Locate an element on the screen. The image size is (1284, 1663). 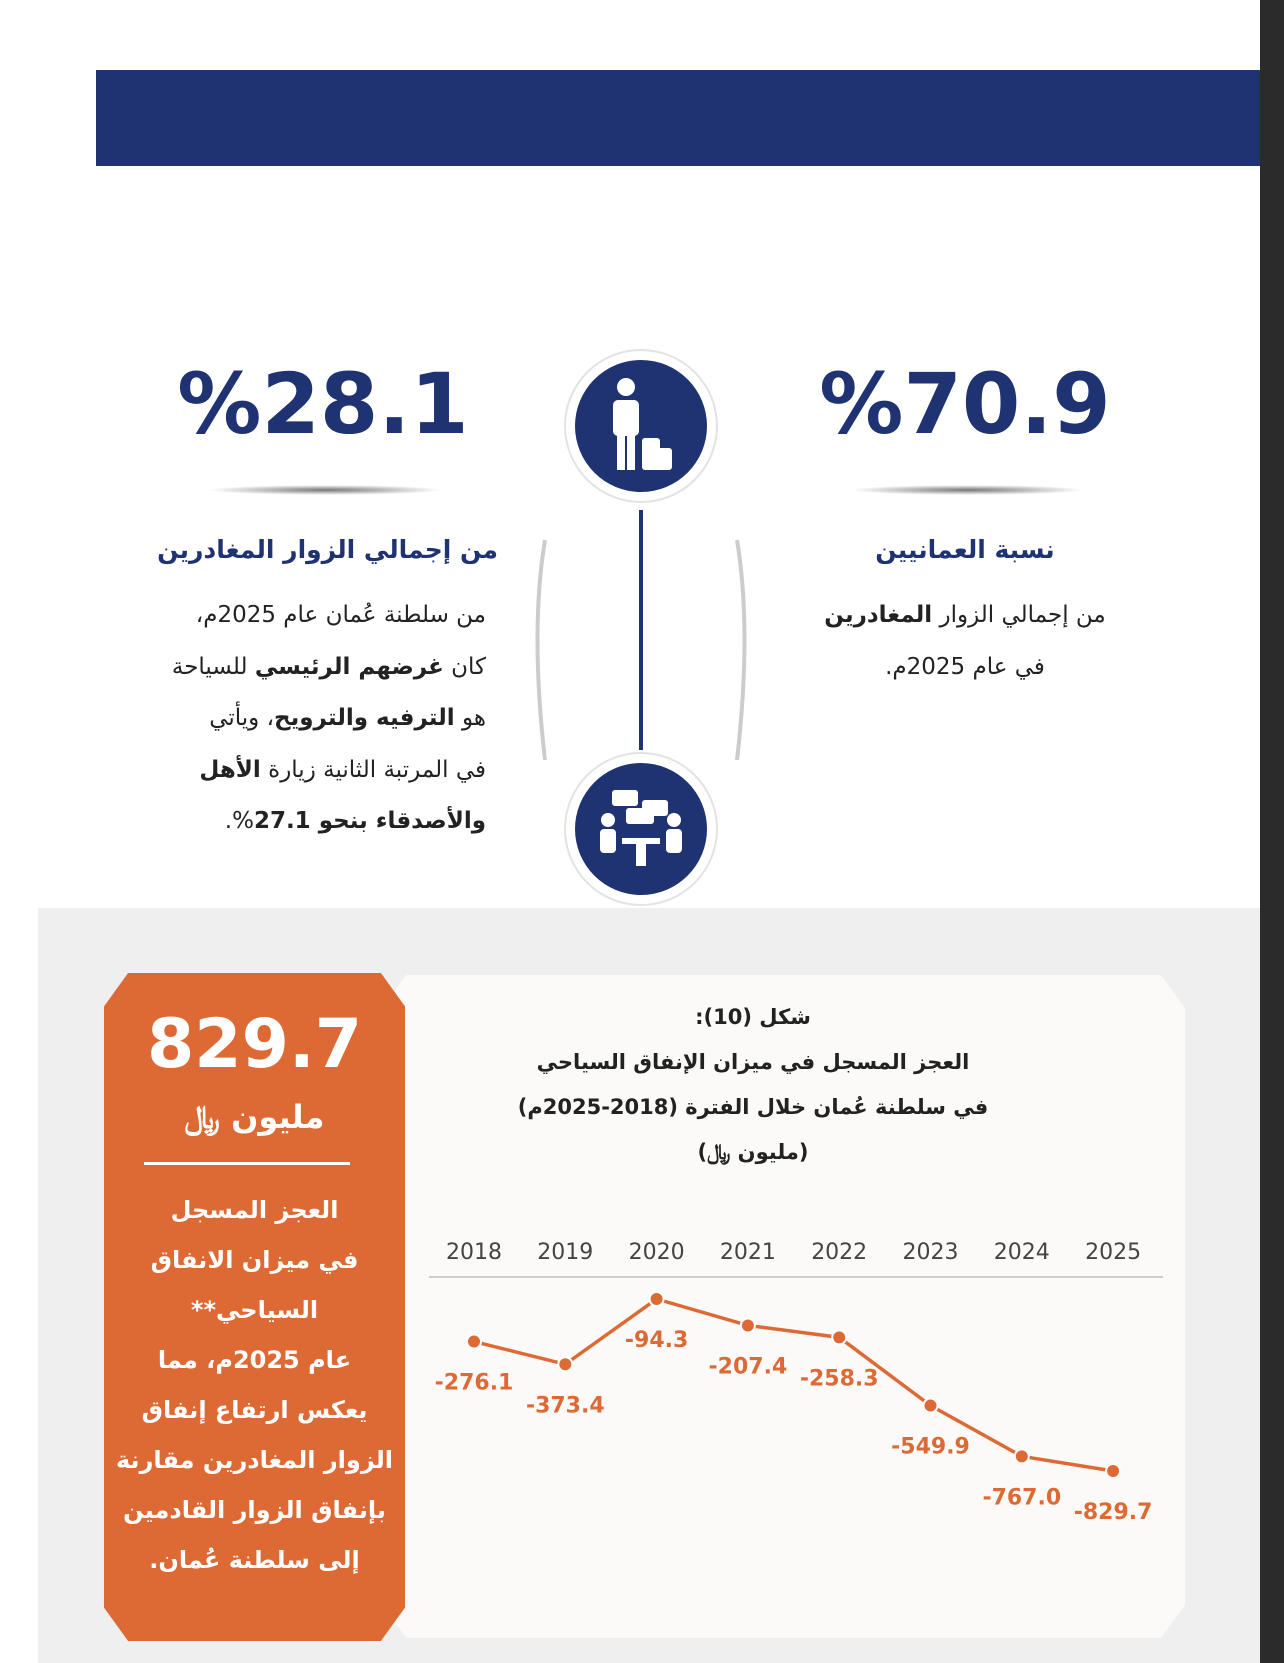
meeting-icon is located at coordinates (641, 828).